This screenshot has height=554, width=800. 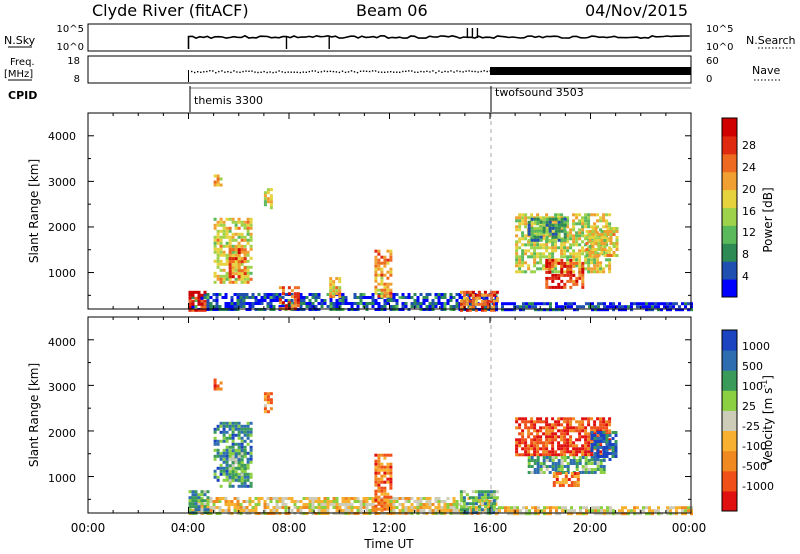 What do you see at coordinates (18, 74) in the screenshot?
I see `freq-unit: [MHz]` at bounding box center [18, 74].